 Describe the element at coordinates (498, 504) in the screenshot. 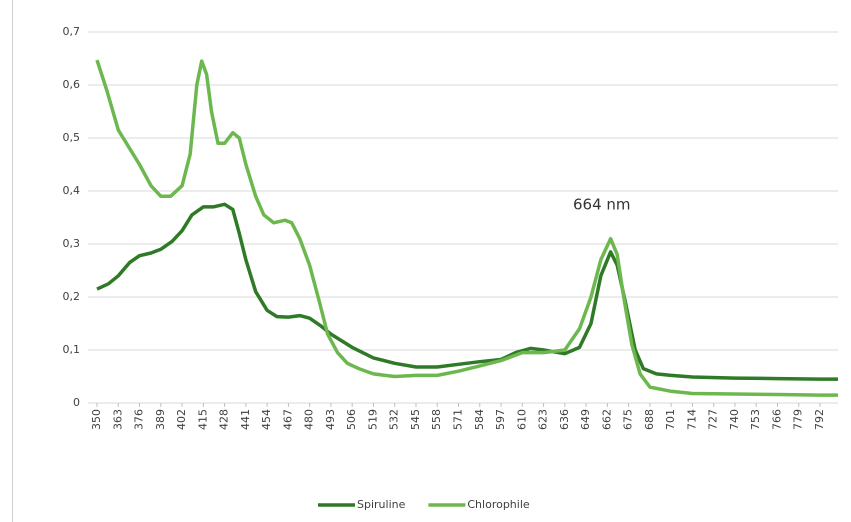

I see `legend-label: Chlorophile` at that location.